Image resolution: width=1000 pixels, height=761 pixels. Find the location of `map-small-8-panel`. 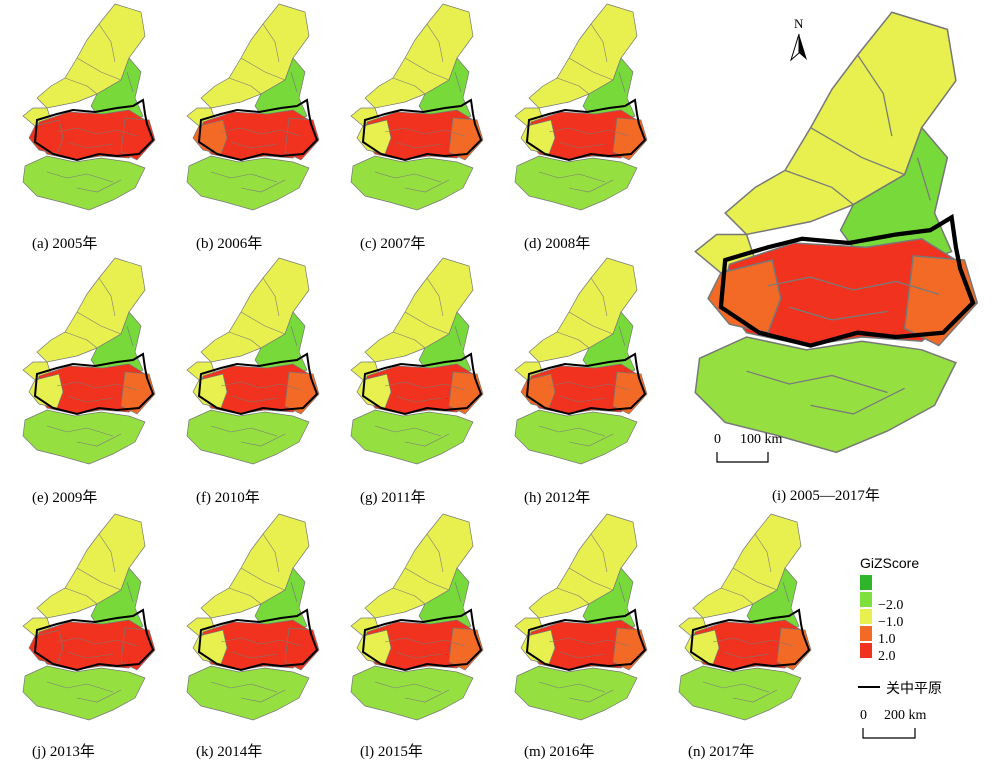

map-small-8-panel is located at coordinates (87, 622).